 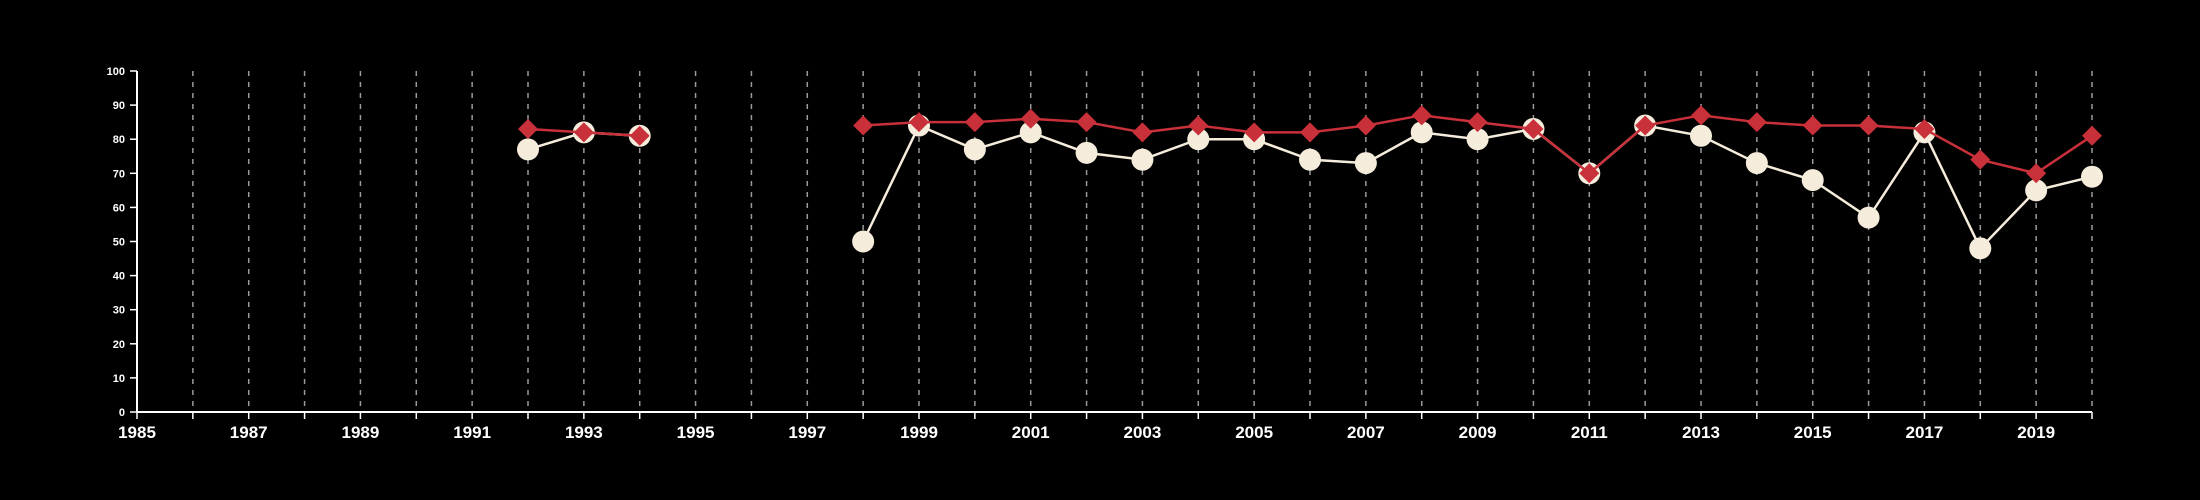 I want to click on x-tick-label: 1993, so click(x=584, y=432).